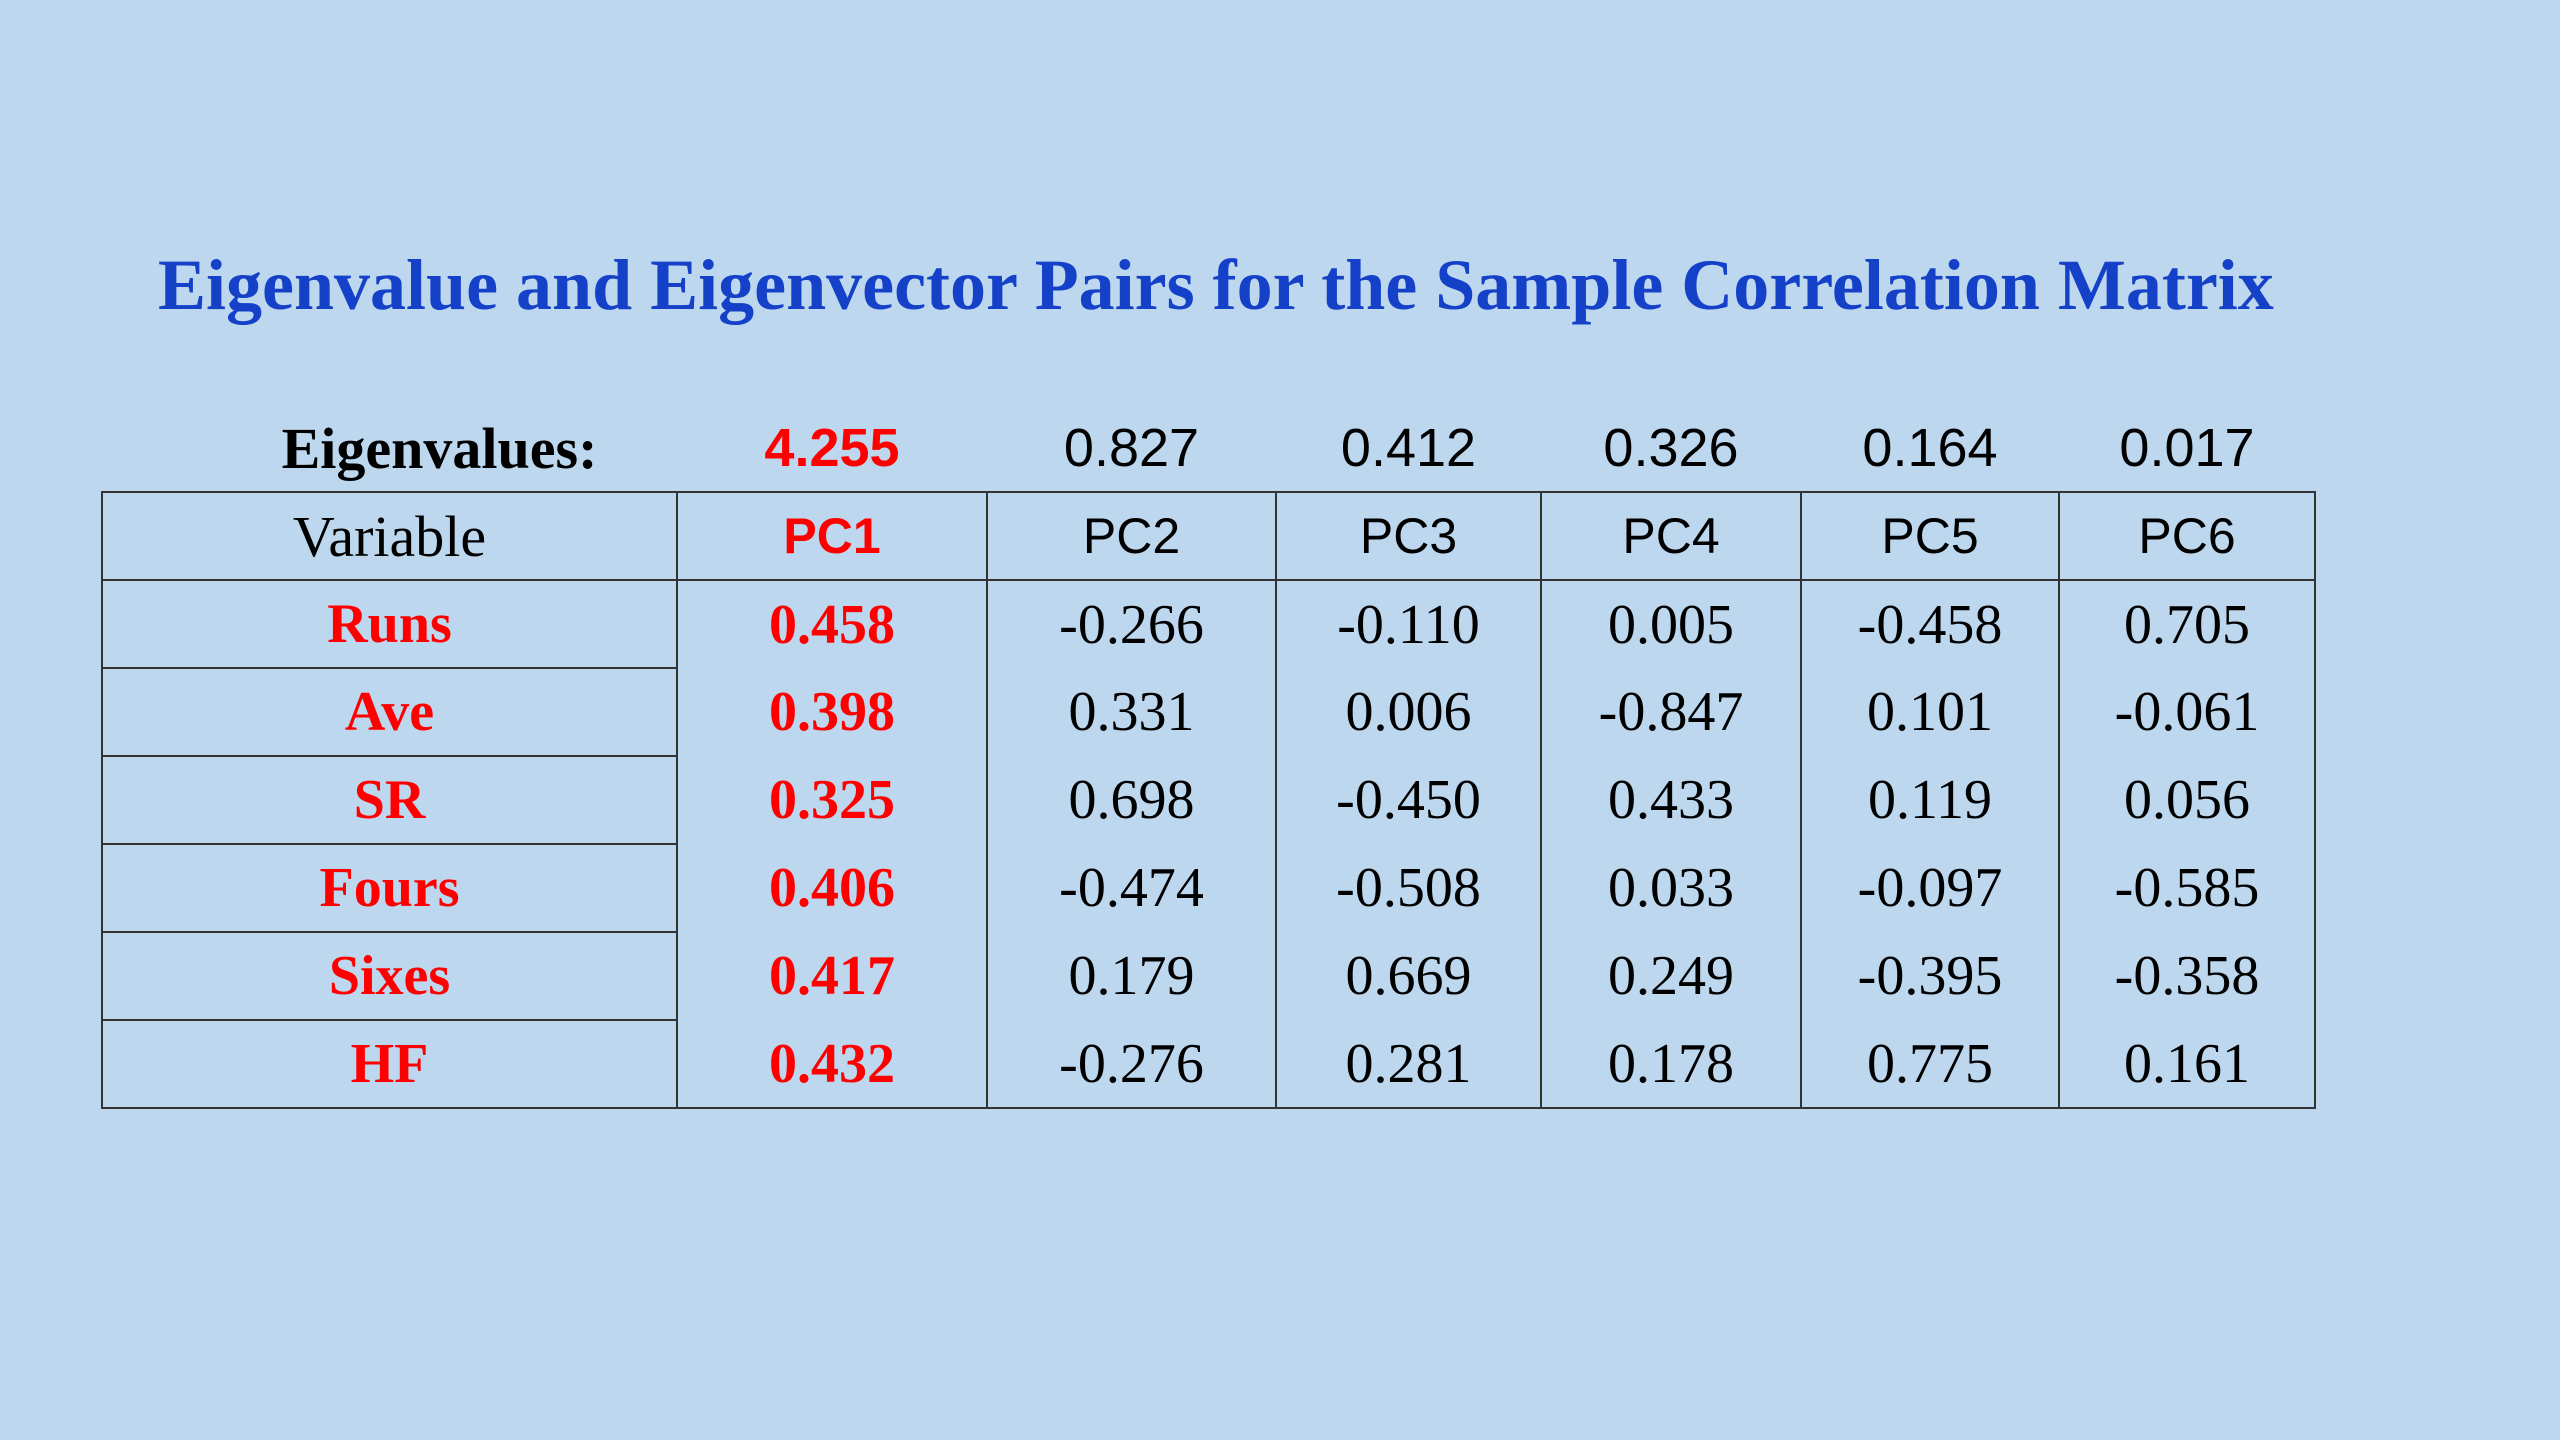 The image size is (2560, 1440). Describe the element at coordinates (389, 536) in the screenshot. I see `header-cell: Variable` at that location.